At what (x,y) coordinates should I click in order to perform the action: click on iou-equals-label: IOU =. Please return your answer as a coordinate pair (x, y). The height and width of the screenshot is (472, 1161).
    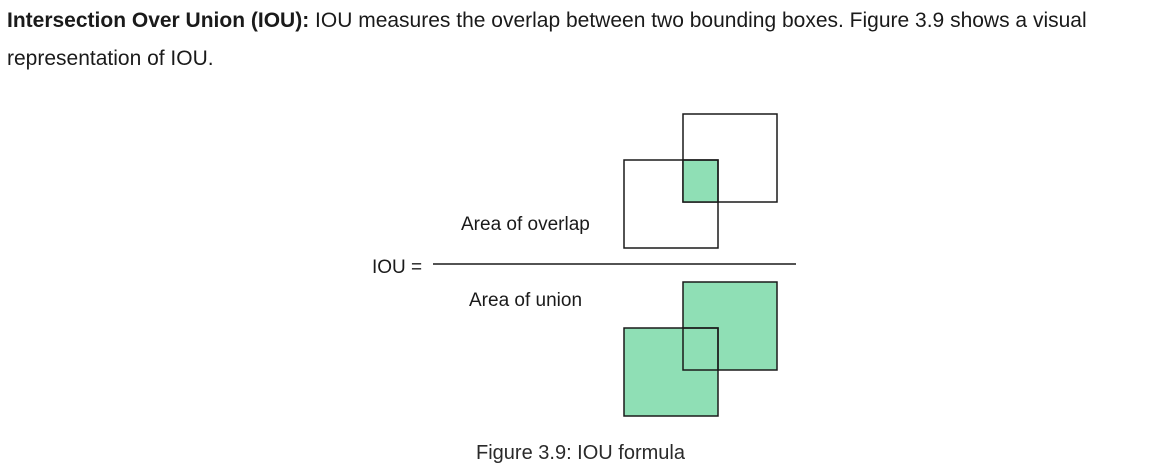
    Looking at the image, I should click on (397, 267).